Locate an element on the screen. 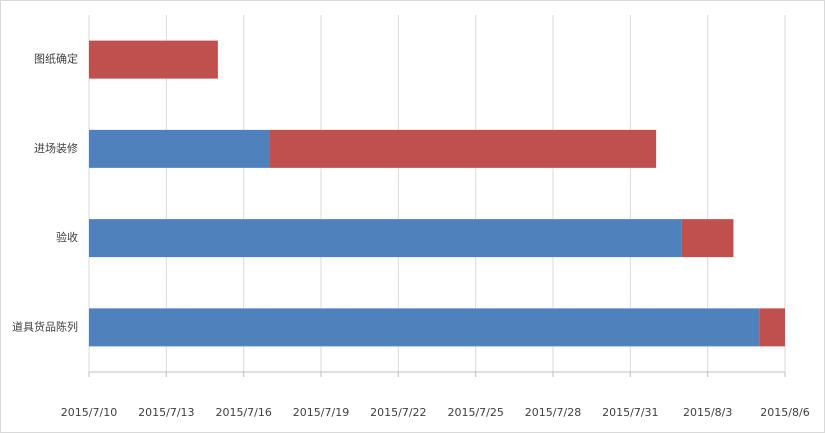 The width and height of the screenshot is (825, 433). y-tick-label: 图纸确定 is located at coordinates (56, 59).